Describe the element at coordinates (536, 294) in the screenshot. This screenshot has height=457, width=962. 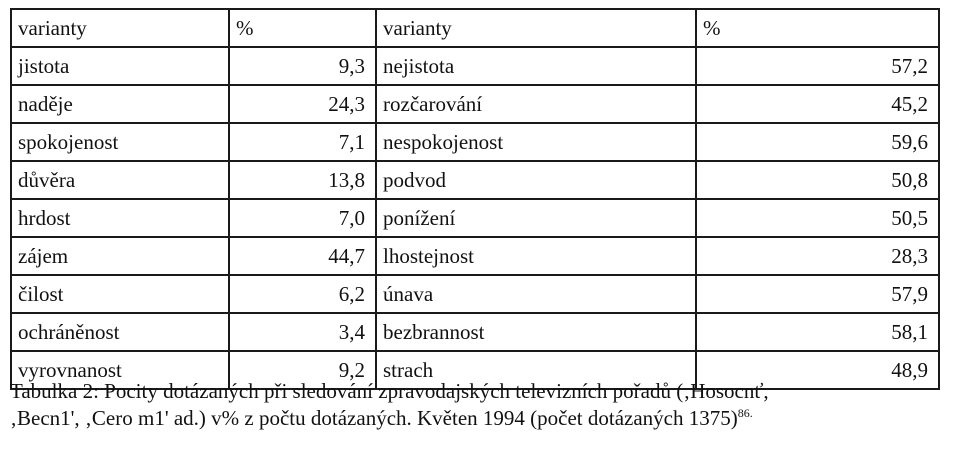
I see `cell-right-name: únava` at that location.